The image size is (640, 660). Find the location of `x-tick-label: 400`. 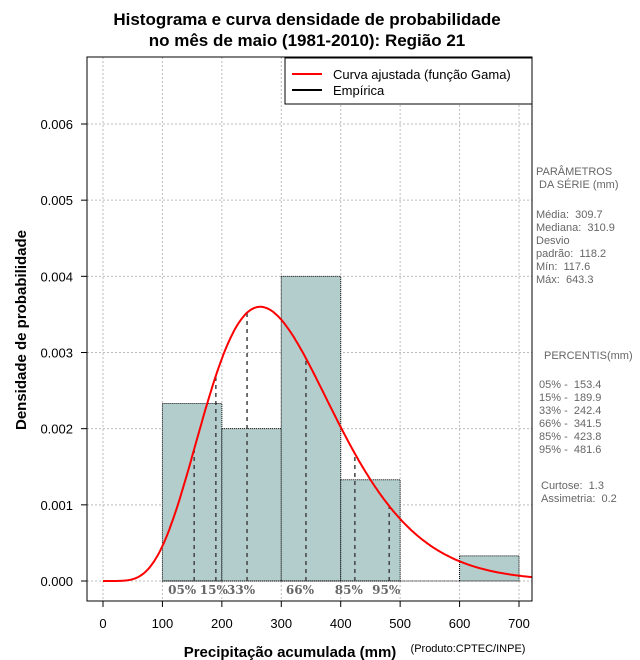

x-tick-label: 400 is located at coordinates (341, 623).